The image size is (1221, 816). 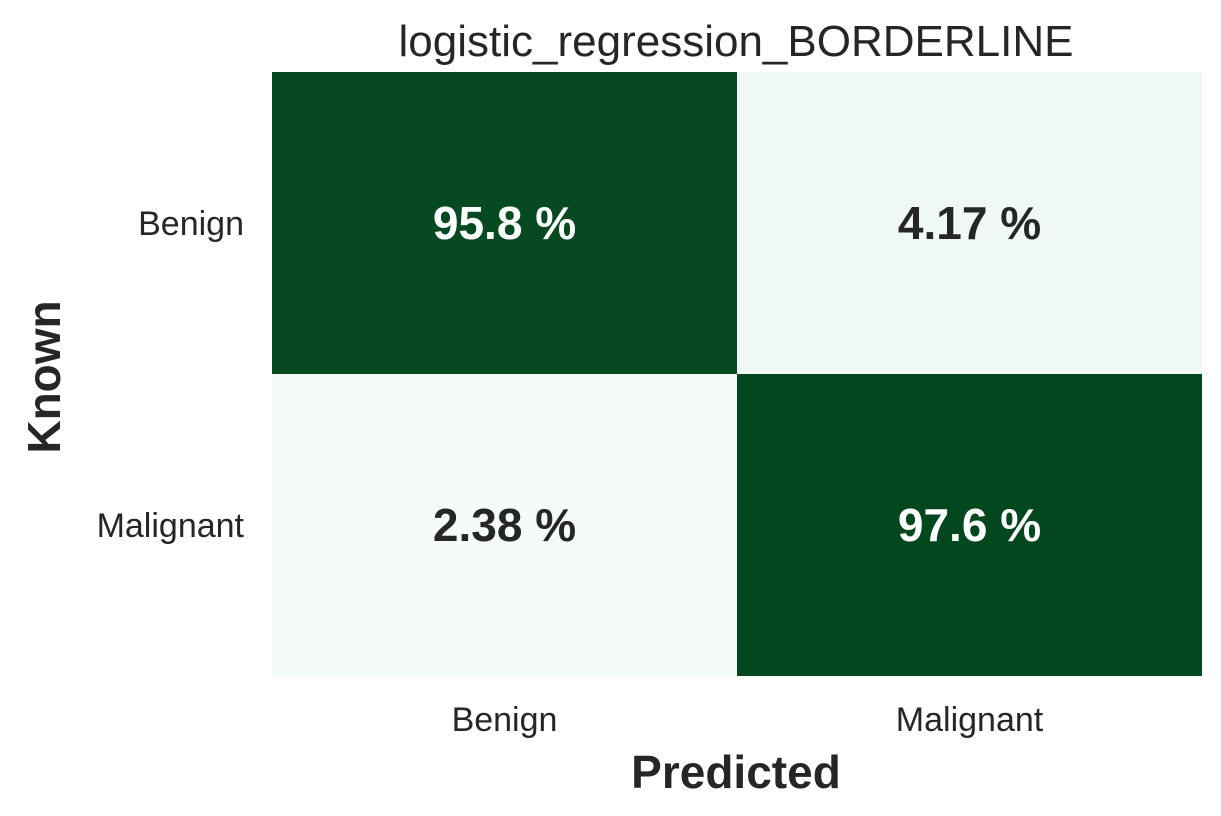 I want to click on y-axis-label: Known, so click(x=44, y=376).